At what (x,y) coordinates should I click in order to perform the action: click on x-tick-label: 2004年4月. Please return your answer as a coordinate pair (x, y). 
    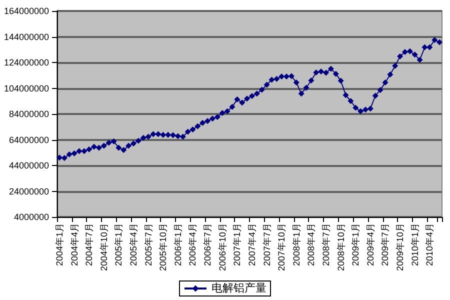
    Looking at the image, I should click on (74, 244).